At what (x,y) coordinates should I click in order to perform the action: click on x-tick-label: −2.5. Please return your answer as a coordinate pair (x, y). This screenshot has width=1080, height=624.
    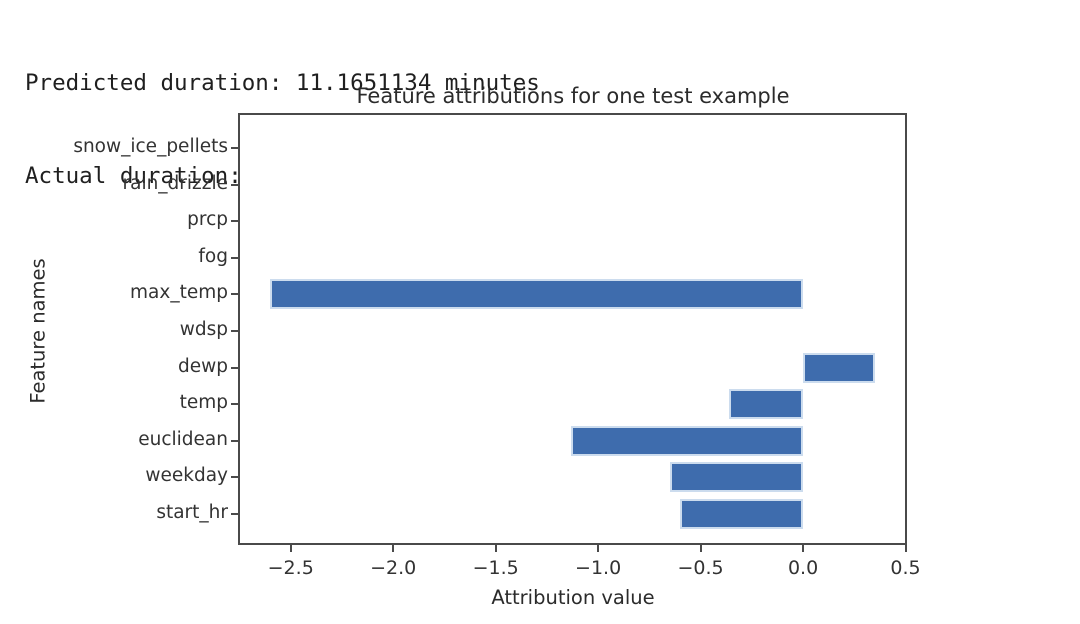
    Looking at the image, I should click on (290, 568).